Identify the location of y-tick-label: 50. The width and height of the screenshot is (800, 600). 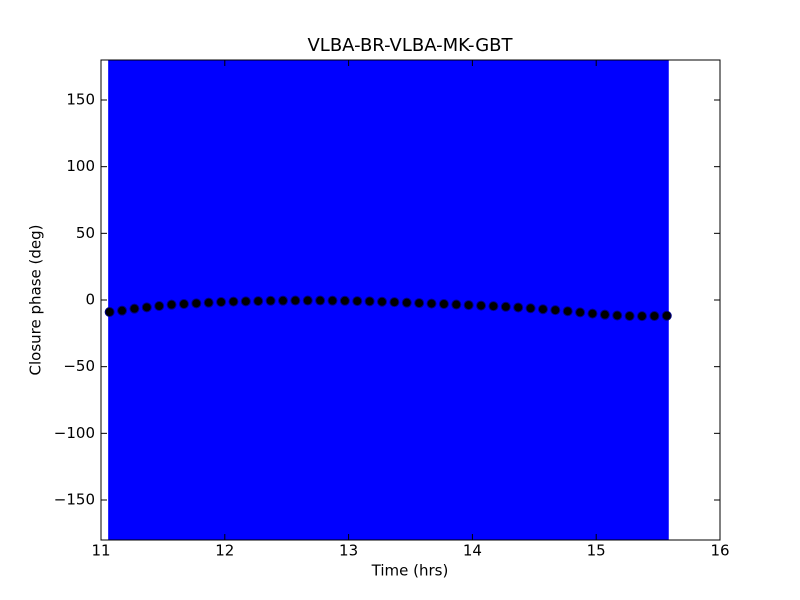
(85, 233).